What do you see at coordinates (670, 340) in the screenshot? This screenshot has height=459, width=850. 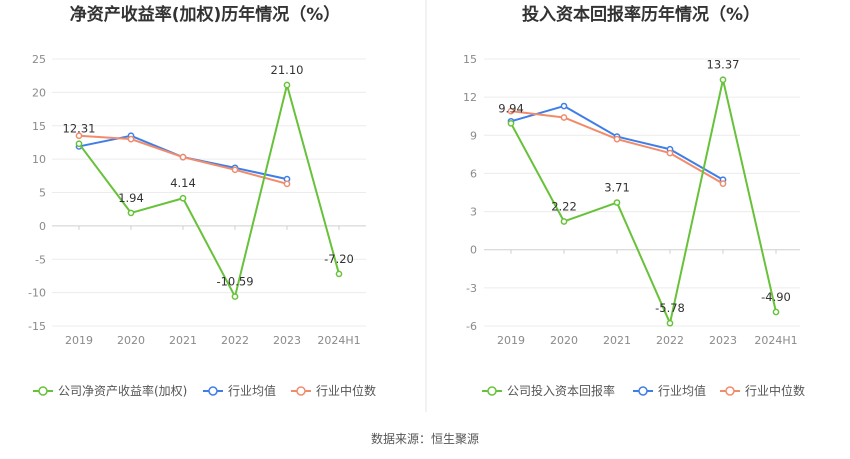 I see `roic-x-tick-label: 2022` at bounding box center [670, 340].